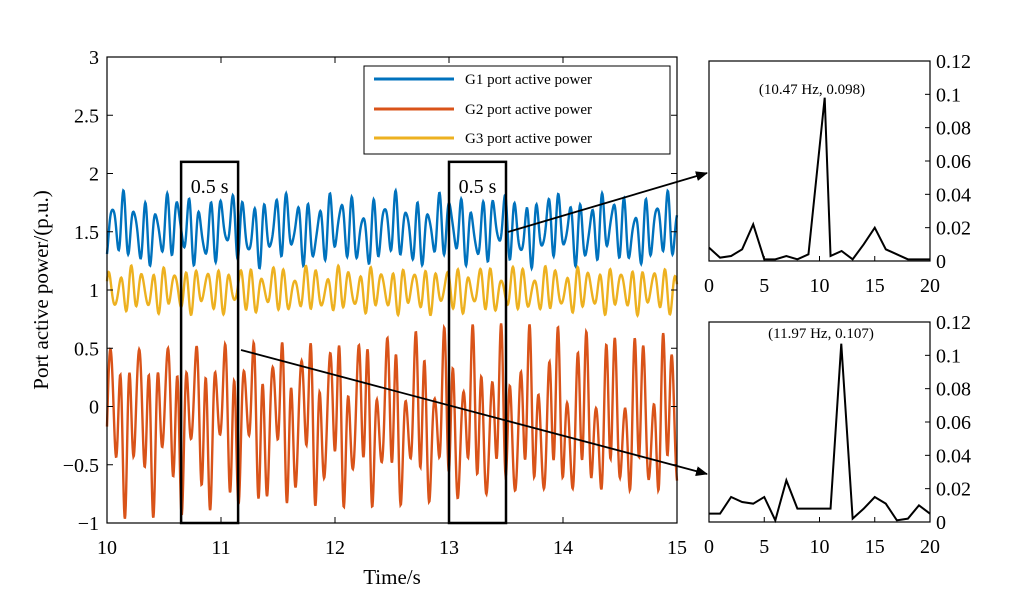 This screenshot has height=603, width=1023. I want to click on spectrum-g2-x-tick-label: 5, so click(764, 547).